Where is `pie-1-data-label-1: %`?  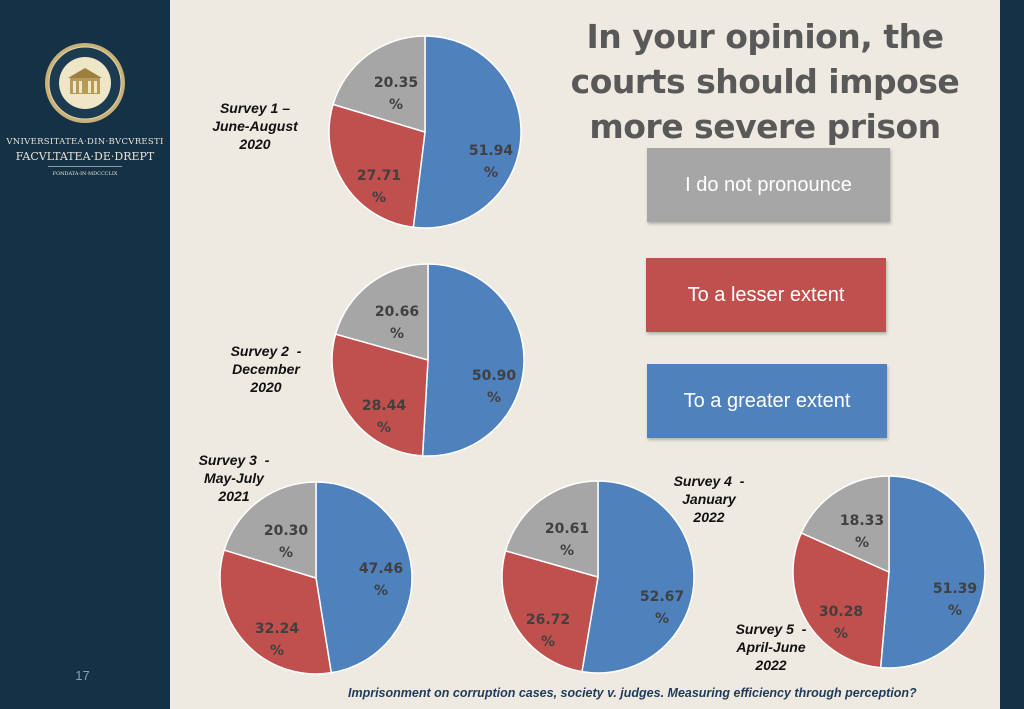 pie-1-data-label-1: % is located at coordinates (491, 173).